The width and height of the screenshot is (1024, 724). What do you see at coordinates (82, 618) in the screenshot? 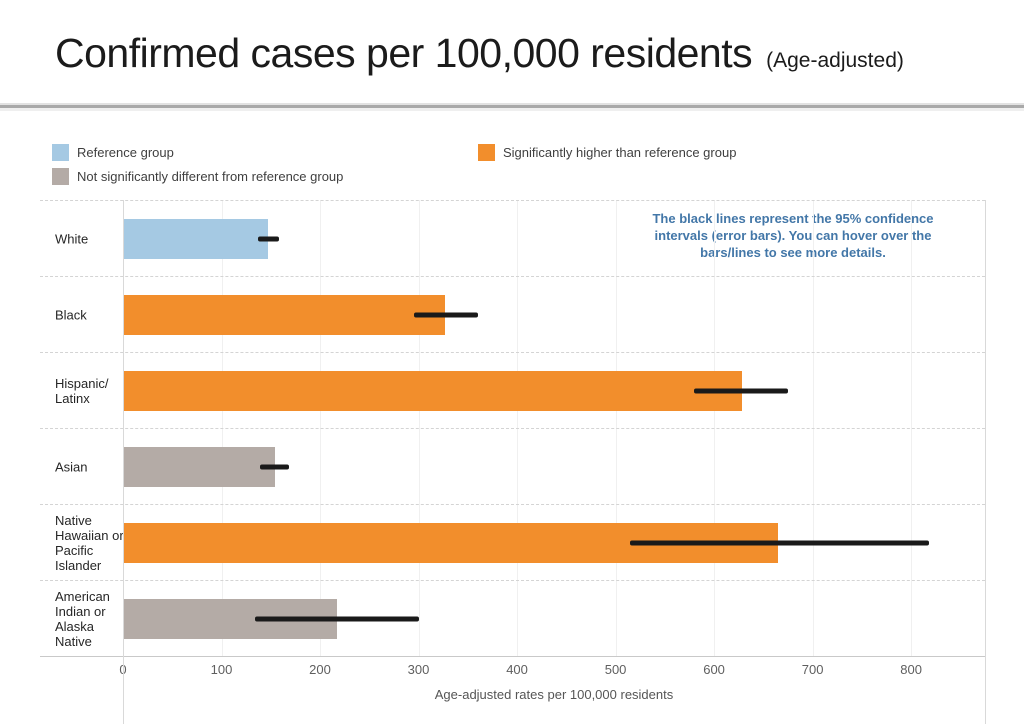
I see `category-label: American Indian or Alaska Native` at bounding box center [82, 618].